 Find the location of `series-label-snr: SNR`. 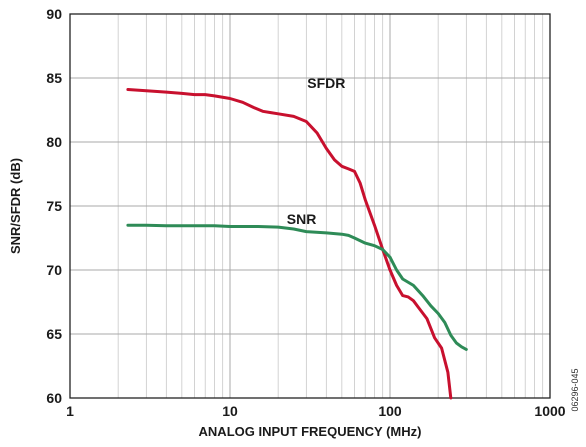

series-label-snr: SNR is located at coordinates (302, 219).